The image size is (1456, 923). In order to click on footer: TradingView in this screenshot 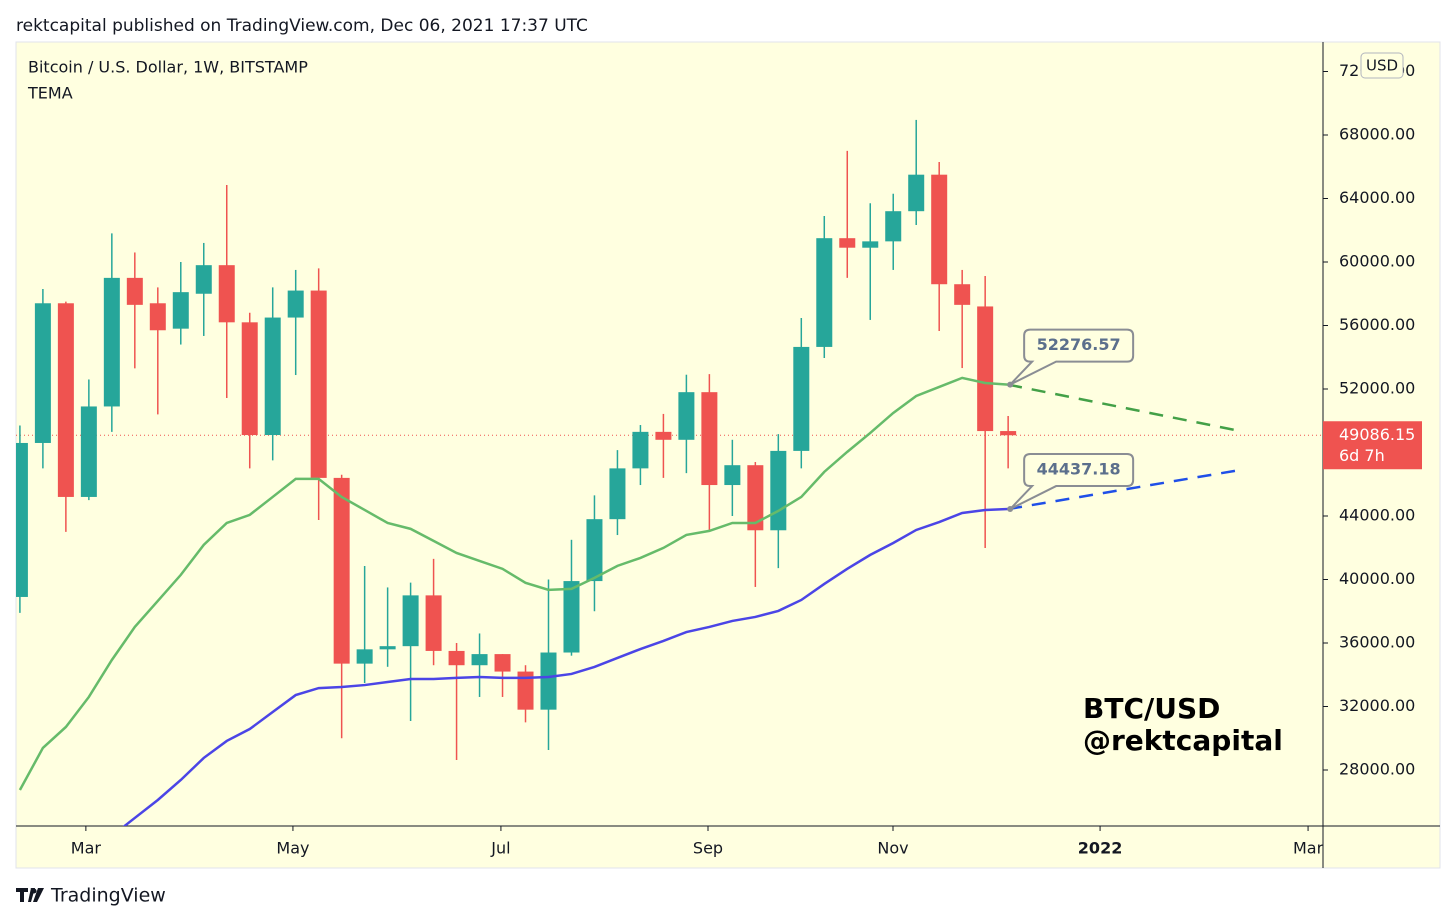, I will do `click(108, 896)`.